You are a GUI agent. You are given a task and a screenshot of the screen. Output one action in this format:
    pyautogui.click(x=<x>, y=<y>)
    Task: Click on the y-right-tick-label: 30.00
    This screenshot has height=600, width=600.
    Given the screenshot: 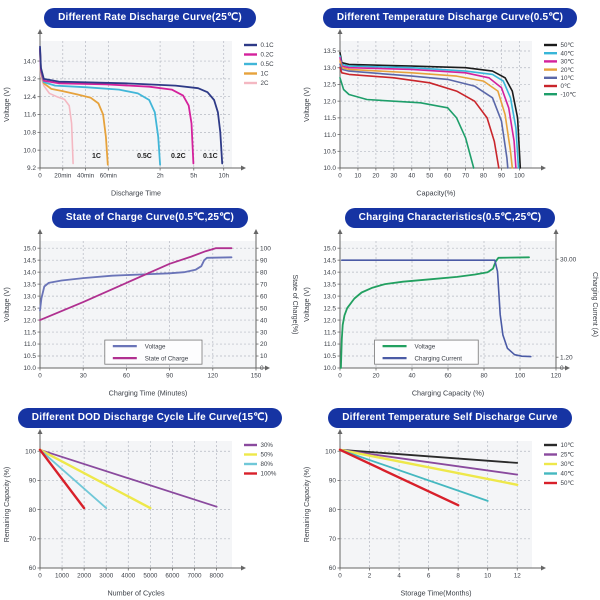 What is the action you would take?
    pyautogui.click(x=568, y=259)
    